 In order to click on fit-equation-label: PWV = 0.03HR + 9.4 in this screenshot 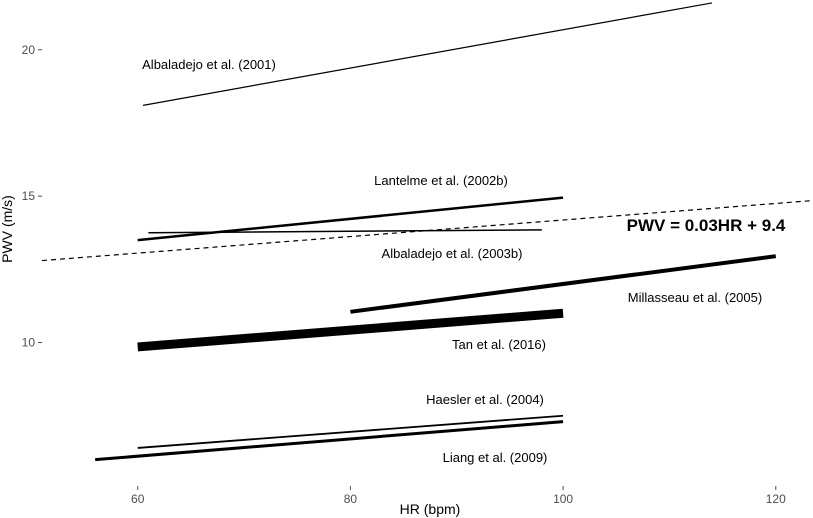, I will do `click(706, 225)`.